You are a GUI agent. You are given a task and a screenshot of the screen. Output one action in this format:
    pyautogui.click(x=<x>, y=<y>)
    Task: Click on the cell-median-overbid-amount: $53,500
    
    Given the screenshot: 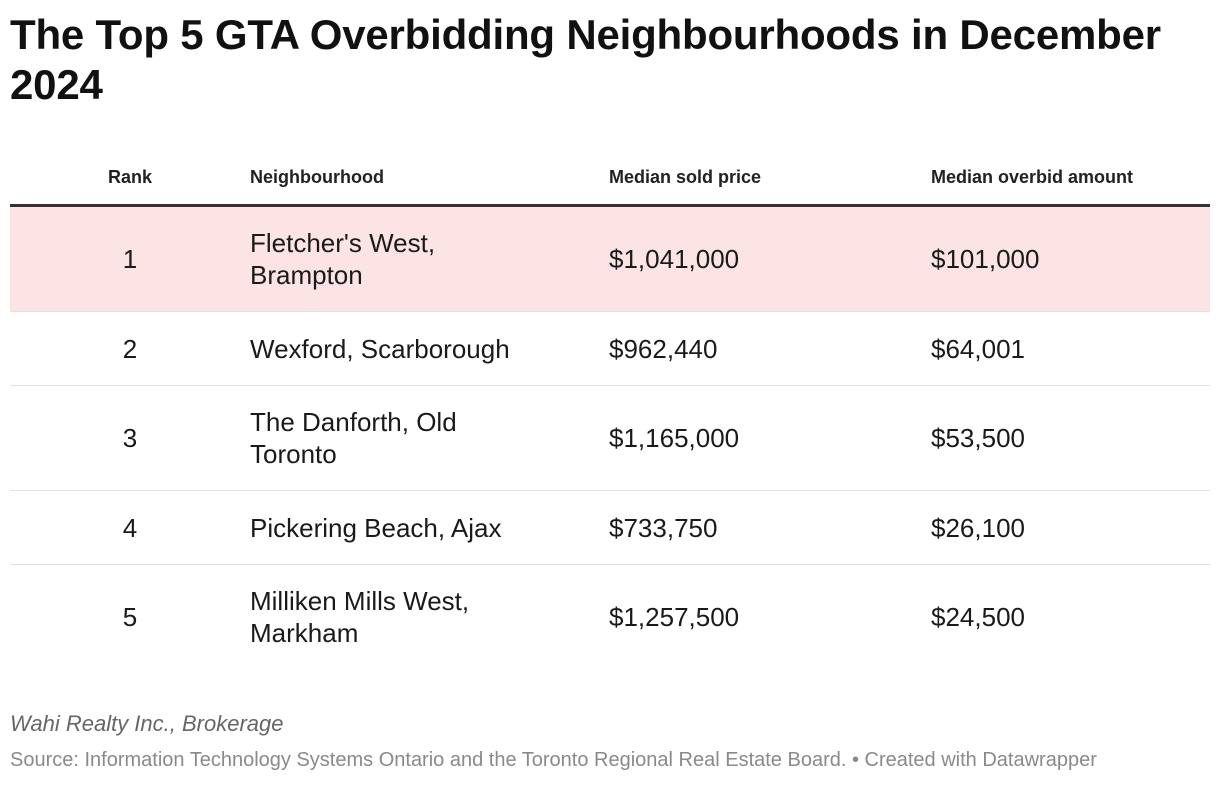 What is the action you would take?
    pyautogui.click(x=1070, y=438)
    